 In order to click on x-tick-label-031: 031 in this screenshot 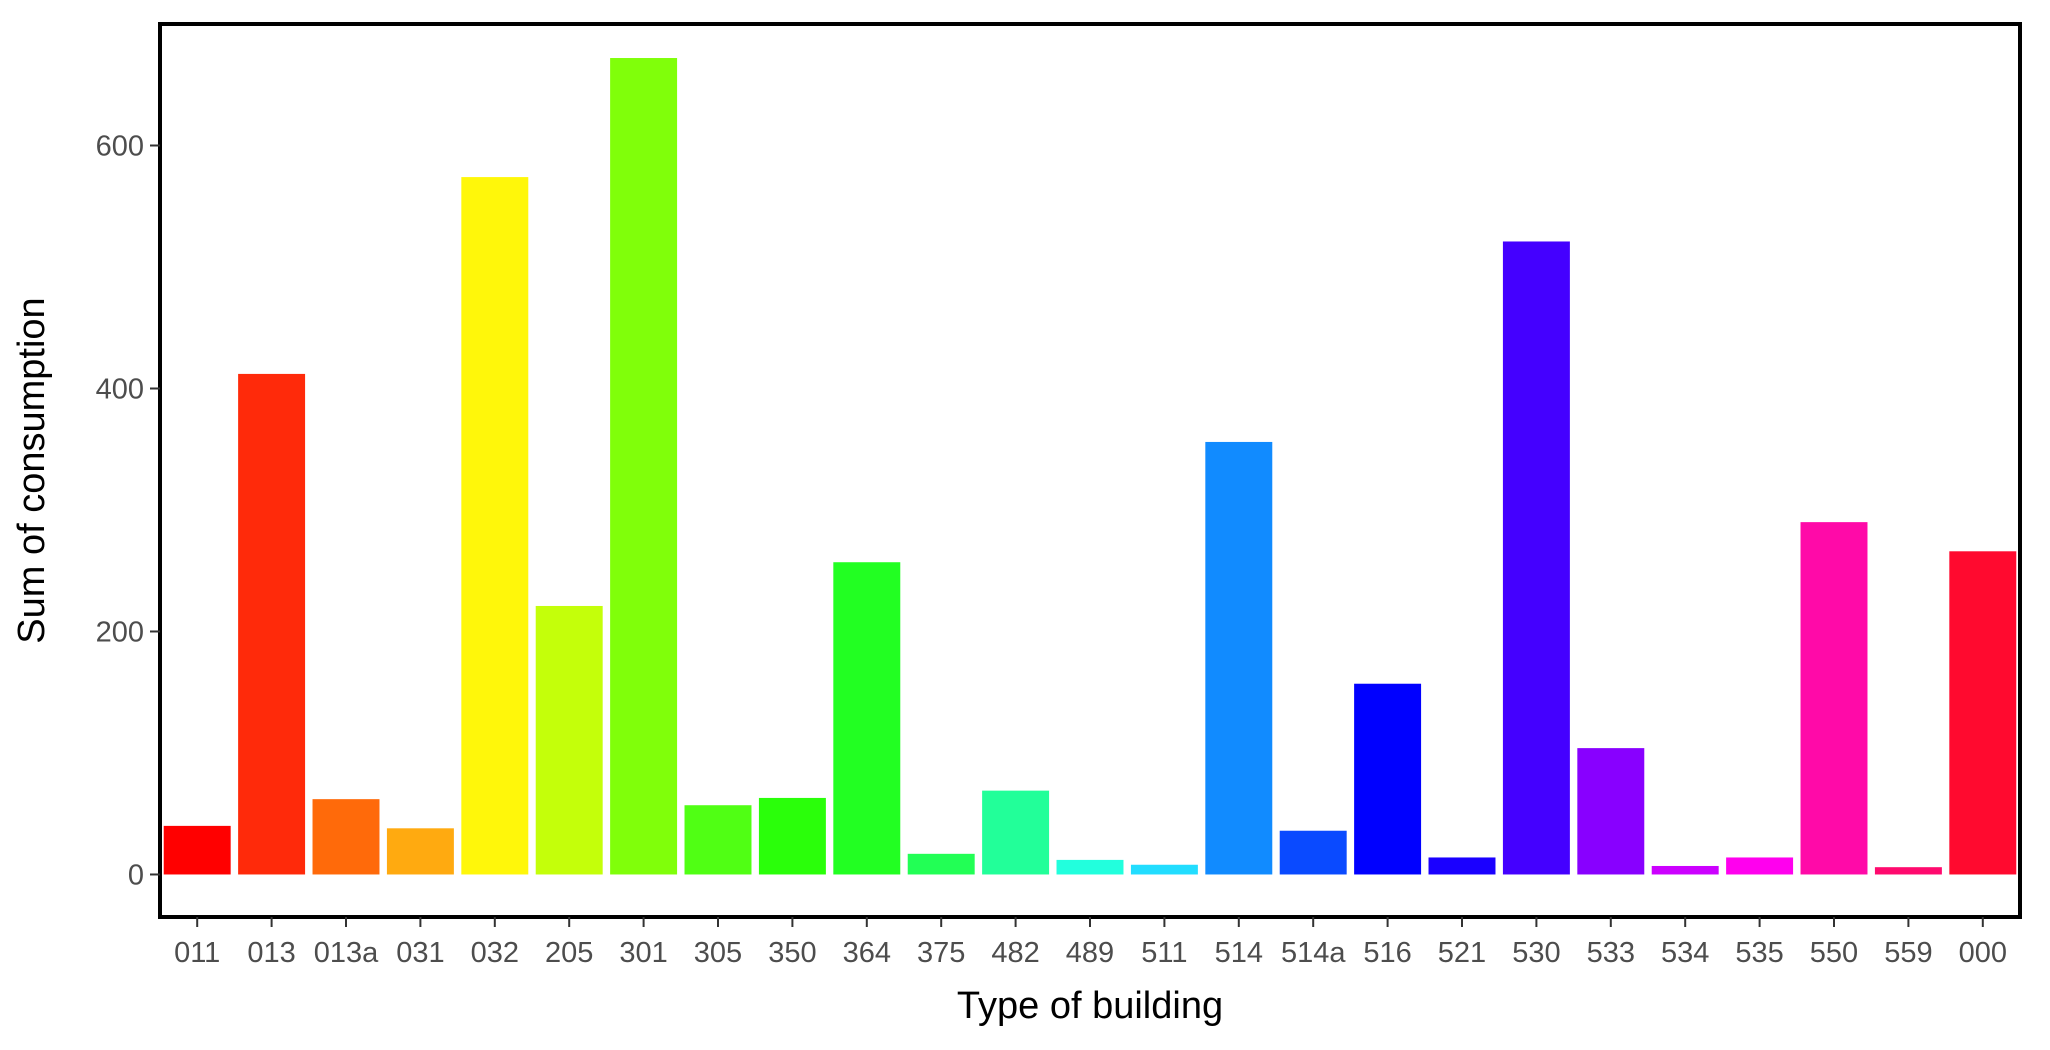, I will do `click(420, 953)`.